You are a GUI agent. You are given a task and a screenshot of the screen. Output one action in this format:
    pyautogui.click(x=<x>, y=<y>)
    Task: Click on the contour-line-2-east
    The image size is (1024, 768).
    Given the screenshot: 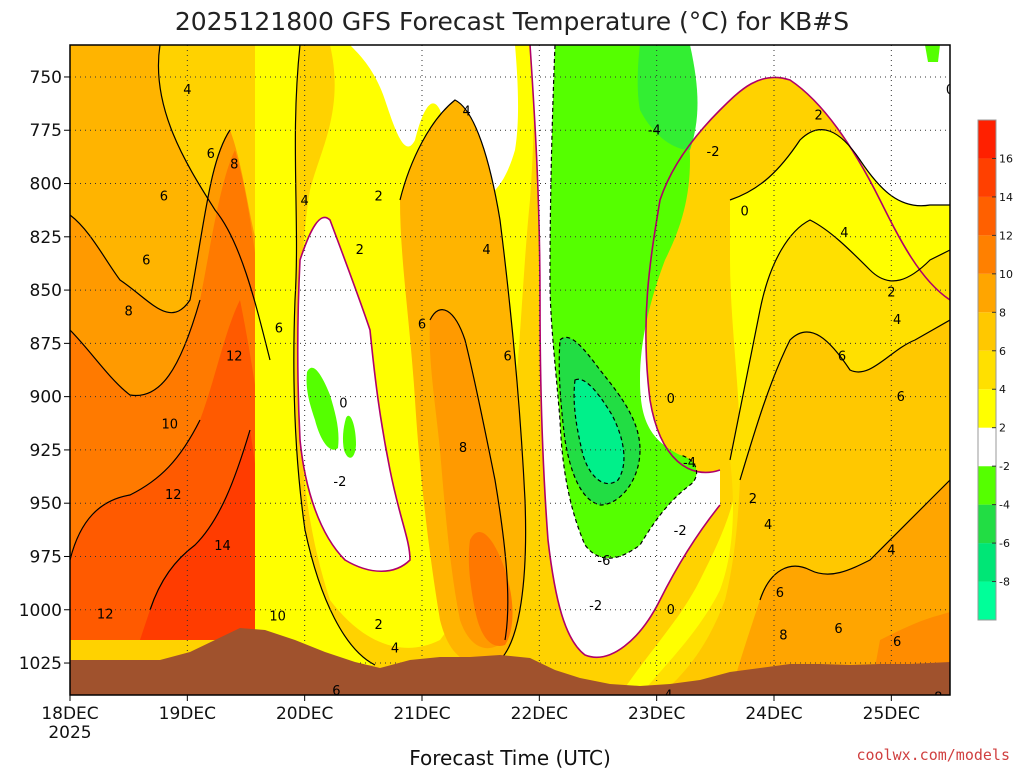 What is the action you would take?
    pyautogui.click(x=839, y=168)
    